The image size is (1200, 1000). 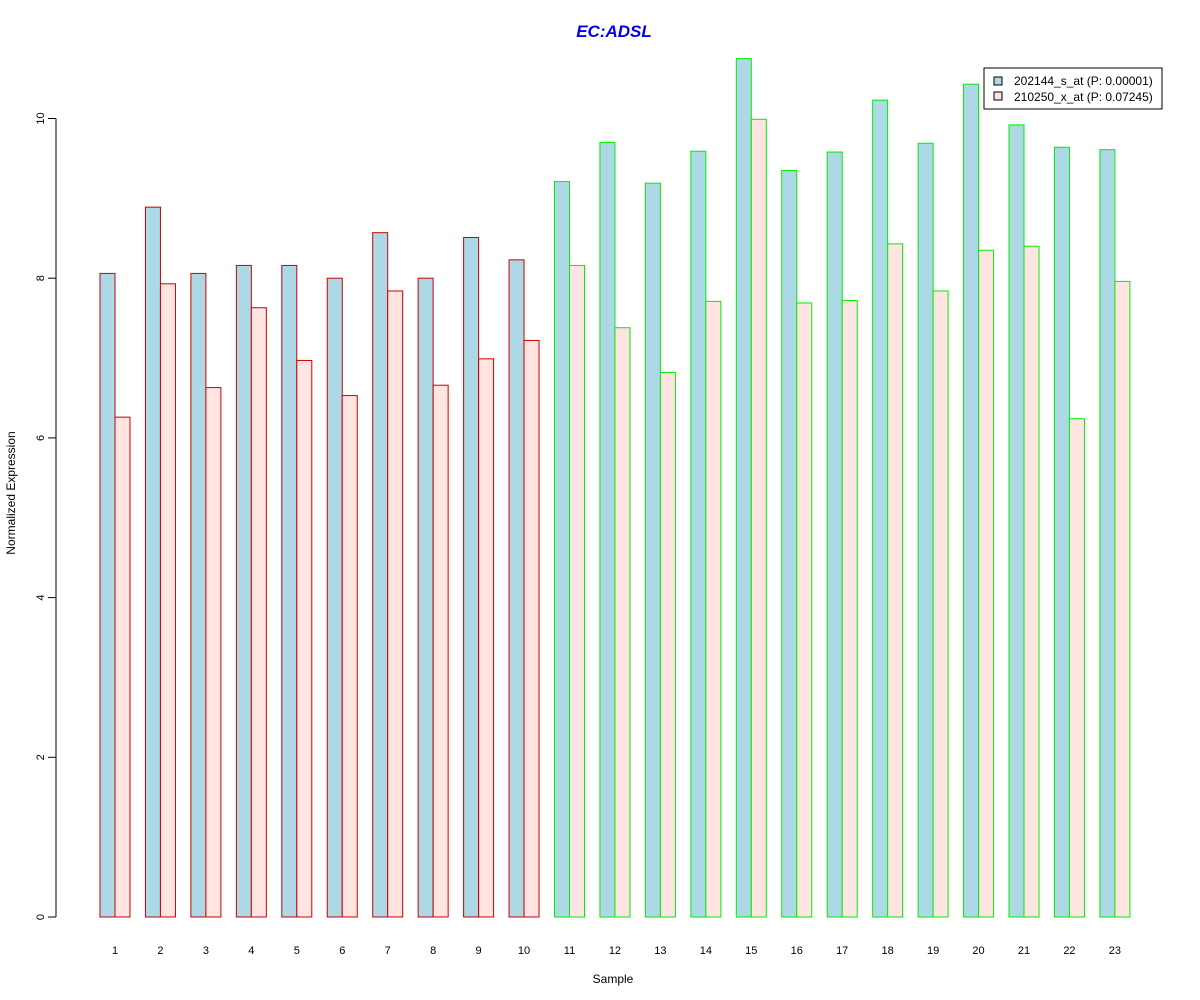 I want to click on x-tick-label: 17, so click(x=842, y=951).